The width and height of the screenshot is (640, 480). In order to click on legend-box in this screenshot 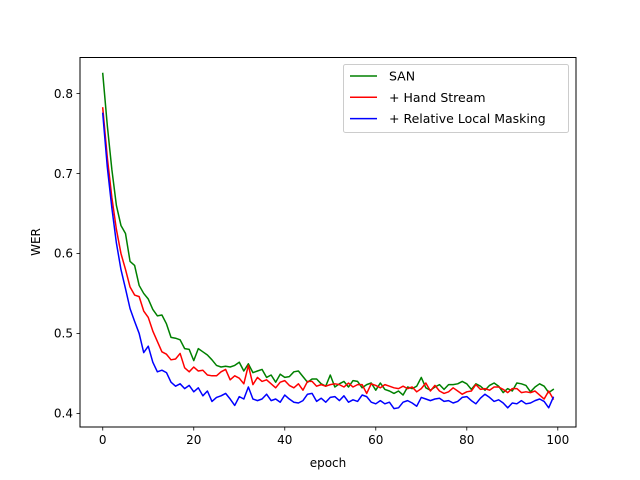, I will do `click(456, 98)`.